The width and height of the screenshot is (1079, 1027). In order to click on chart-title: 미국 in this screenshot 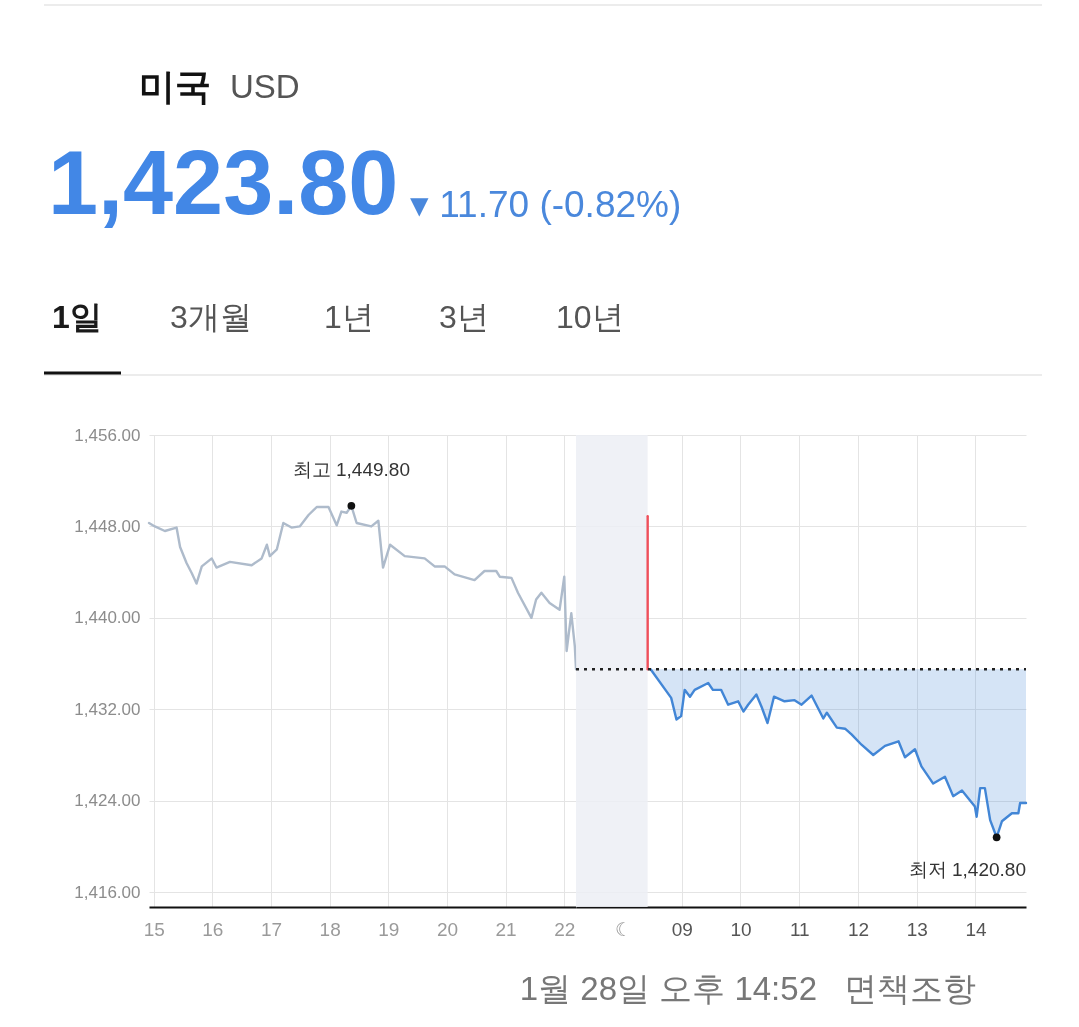, I will do `click(175, 86)`.